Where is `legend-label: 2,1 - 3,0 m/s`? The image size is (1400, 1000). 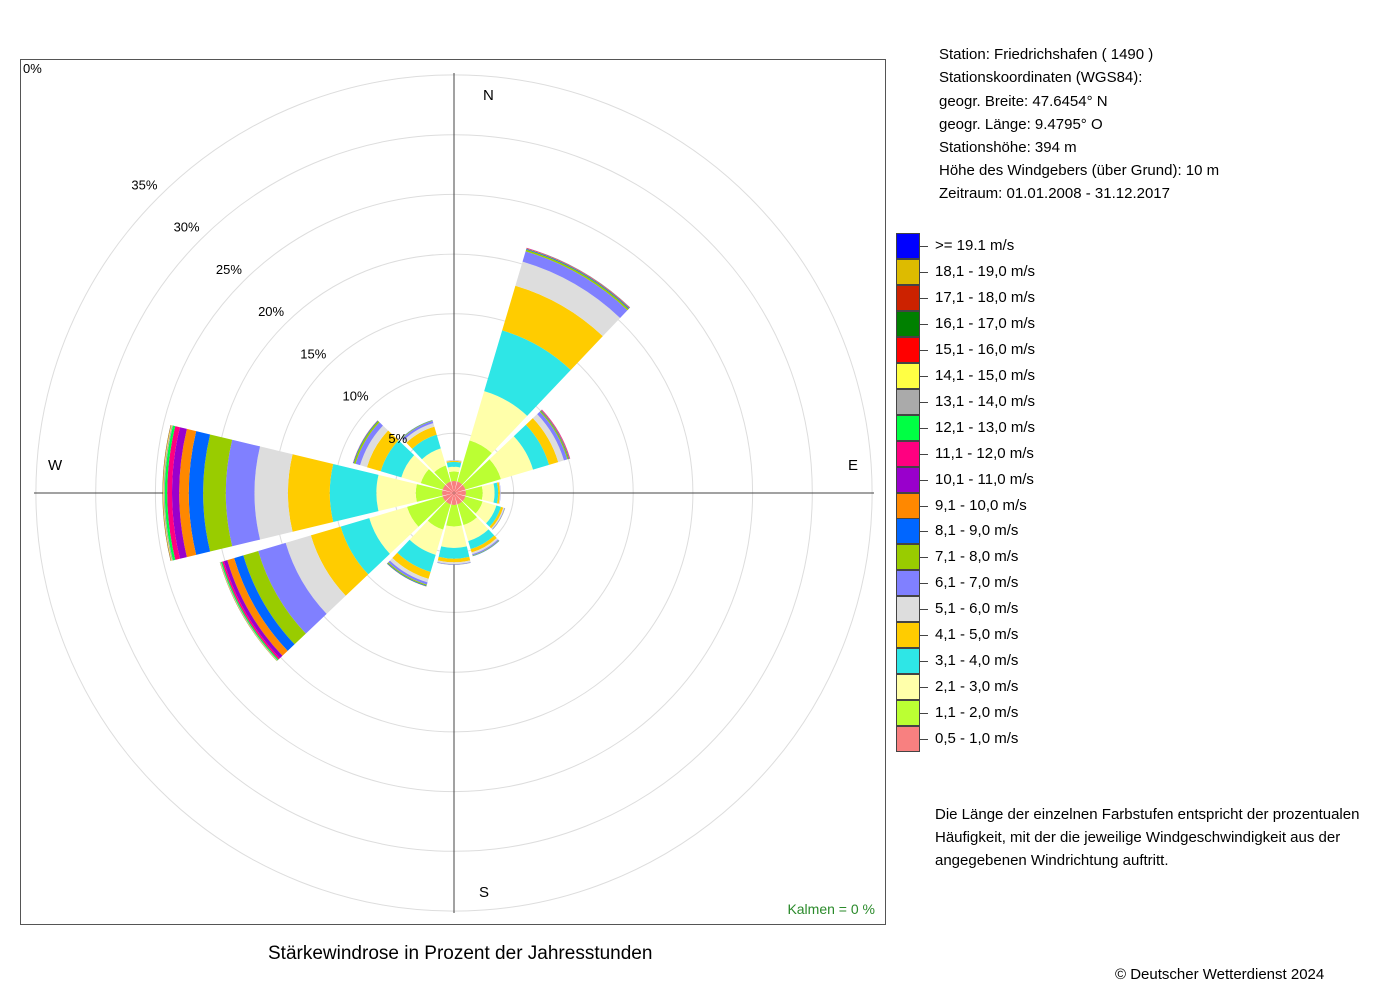
legend-label: 2,1 - 3,0 m/s is located at coordinates (977, 687).